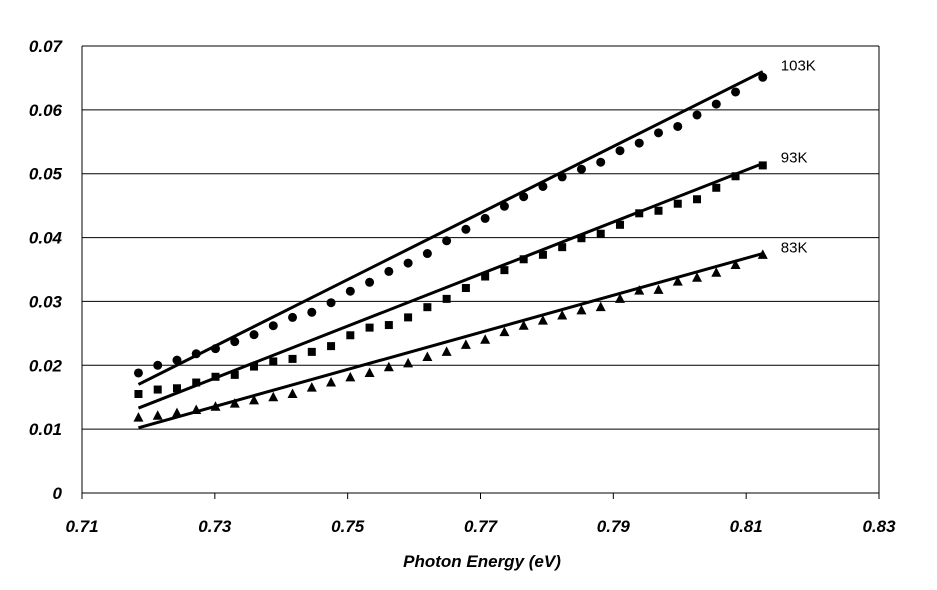  What do you see at coordinates (798, 66) in the screenshot?
I see `series-label-103K: 103K` at bounding box center [798, 66].